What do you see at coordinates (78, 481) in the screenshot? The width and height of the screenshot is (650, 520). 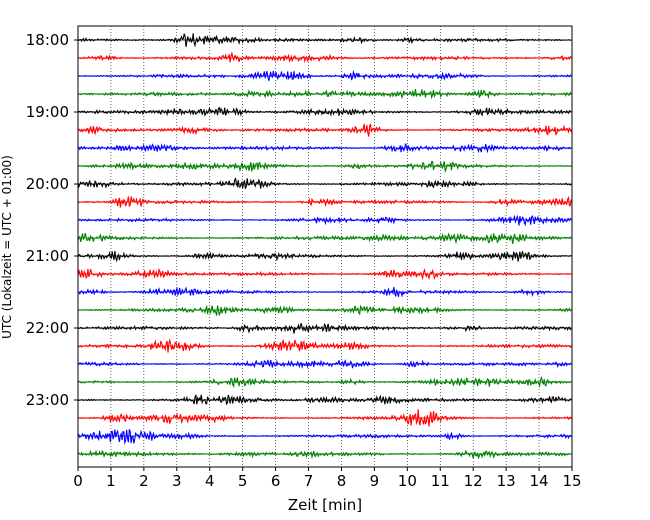 I see `x-tick-label: 0` at bounding box center [78, 481].